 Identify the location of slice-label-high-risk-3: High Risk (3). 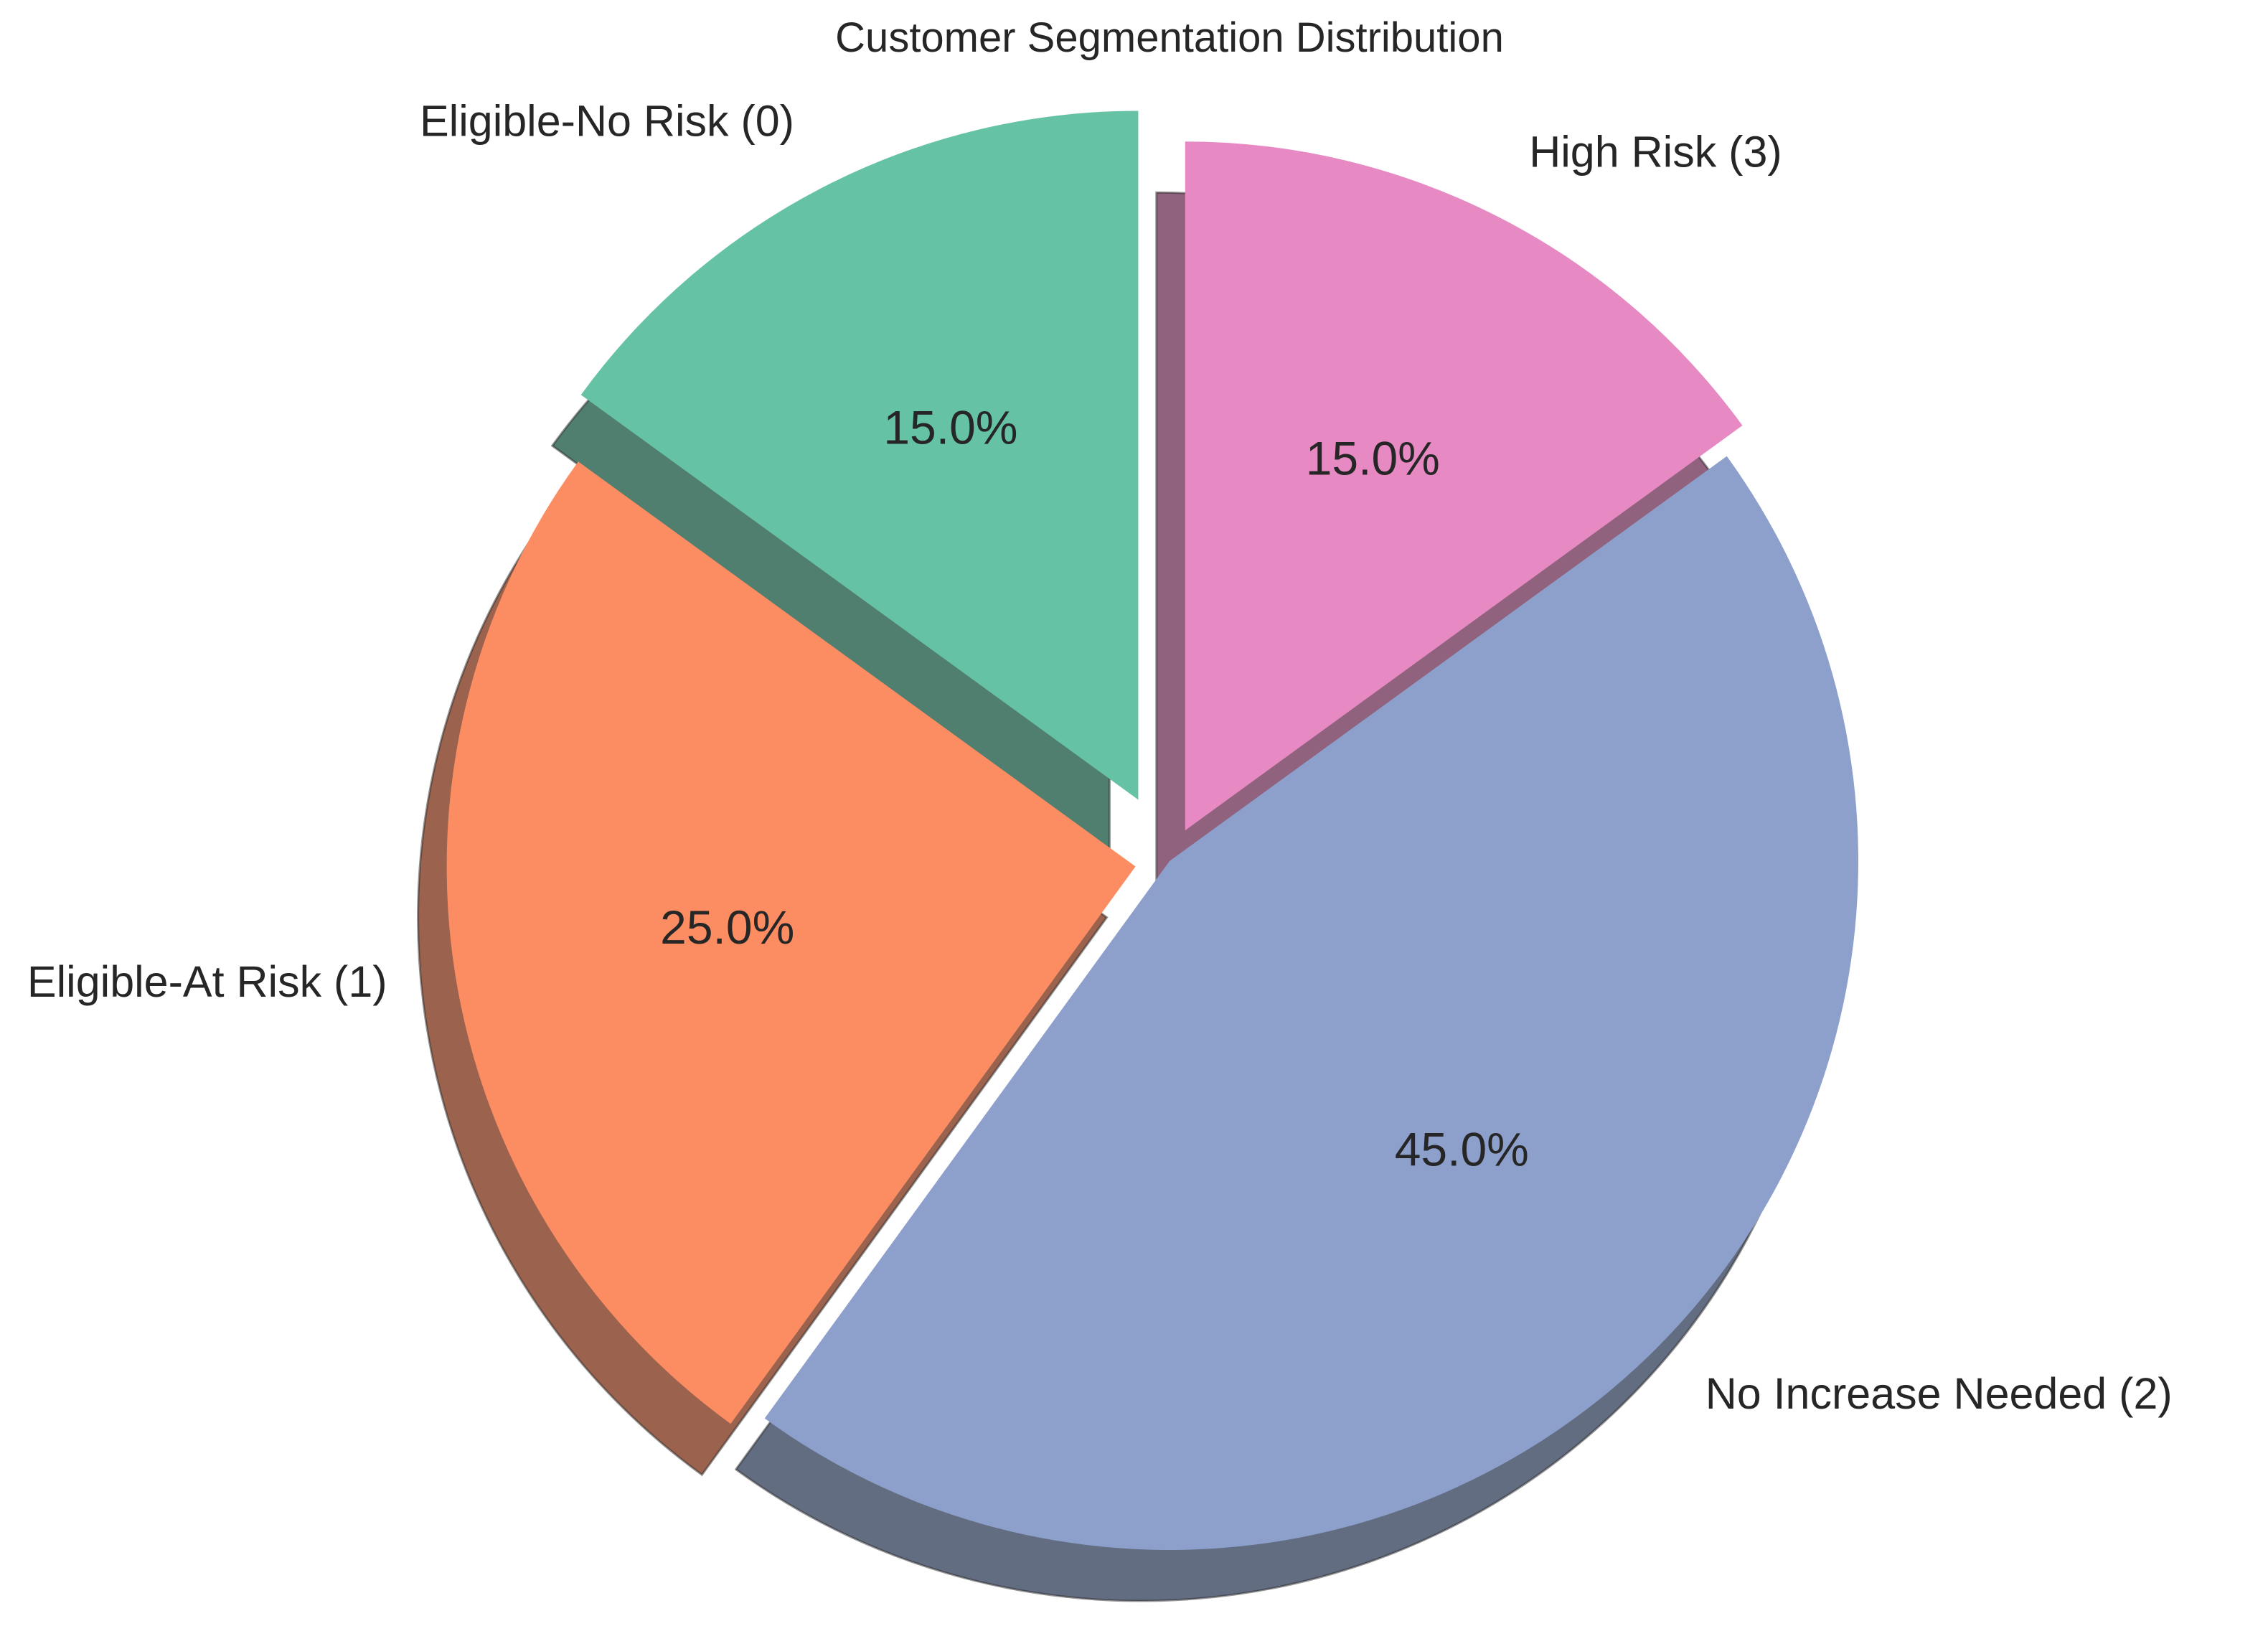
(1655, 151).